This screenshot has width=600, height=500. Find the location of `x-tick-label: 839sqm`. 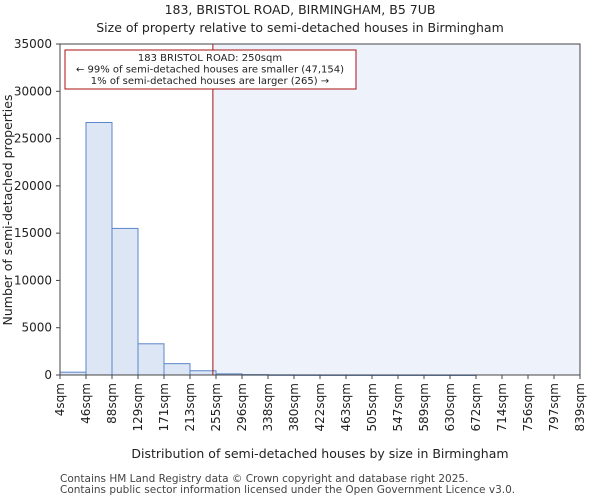

x-tick-label: 839sqm is located at coordinates (580, 407).